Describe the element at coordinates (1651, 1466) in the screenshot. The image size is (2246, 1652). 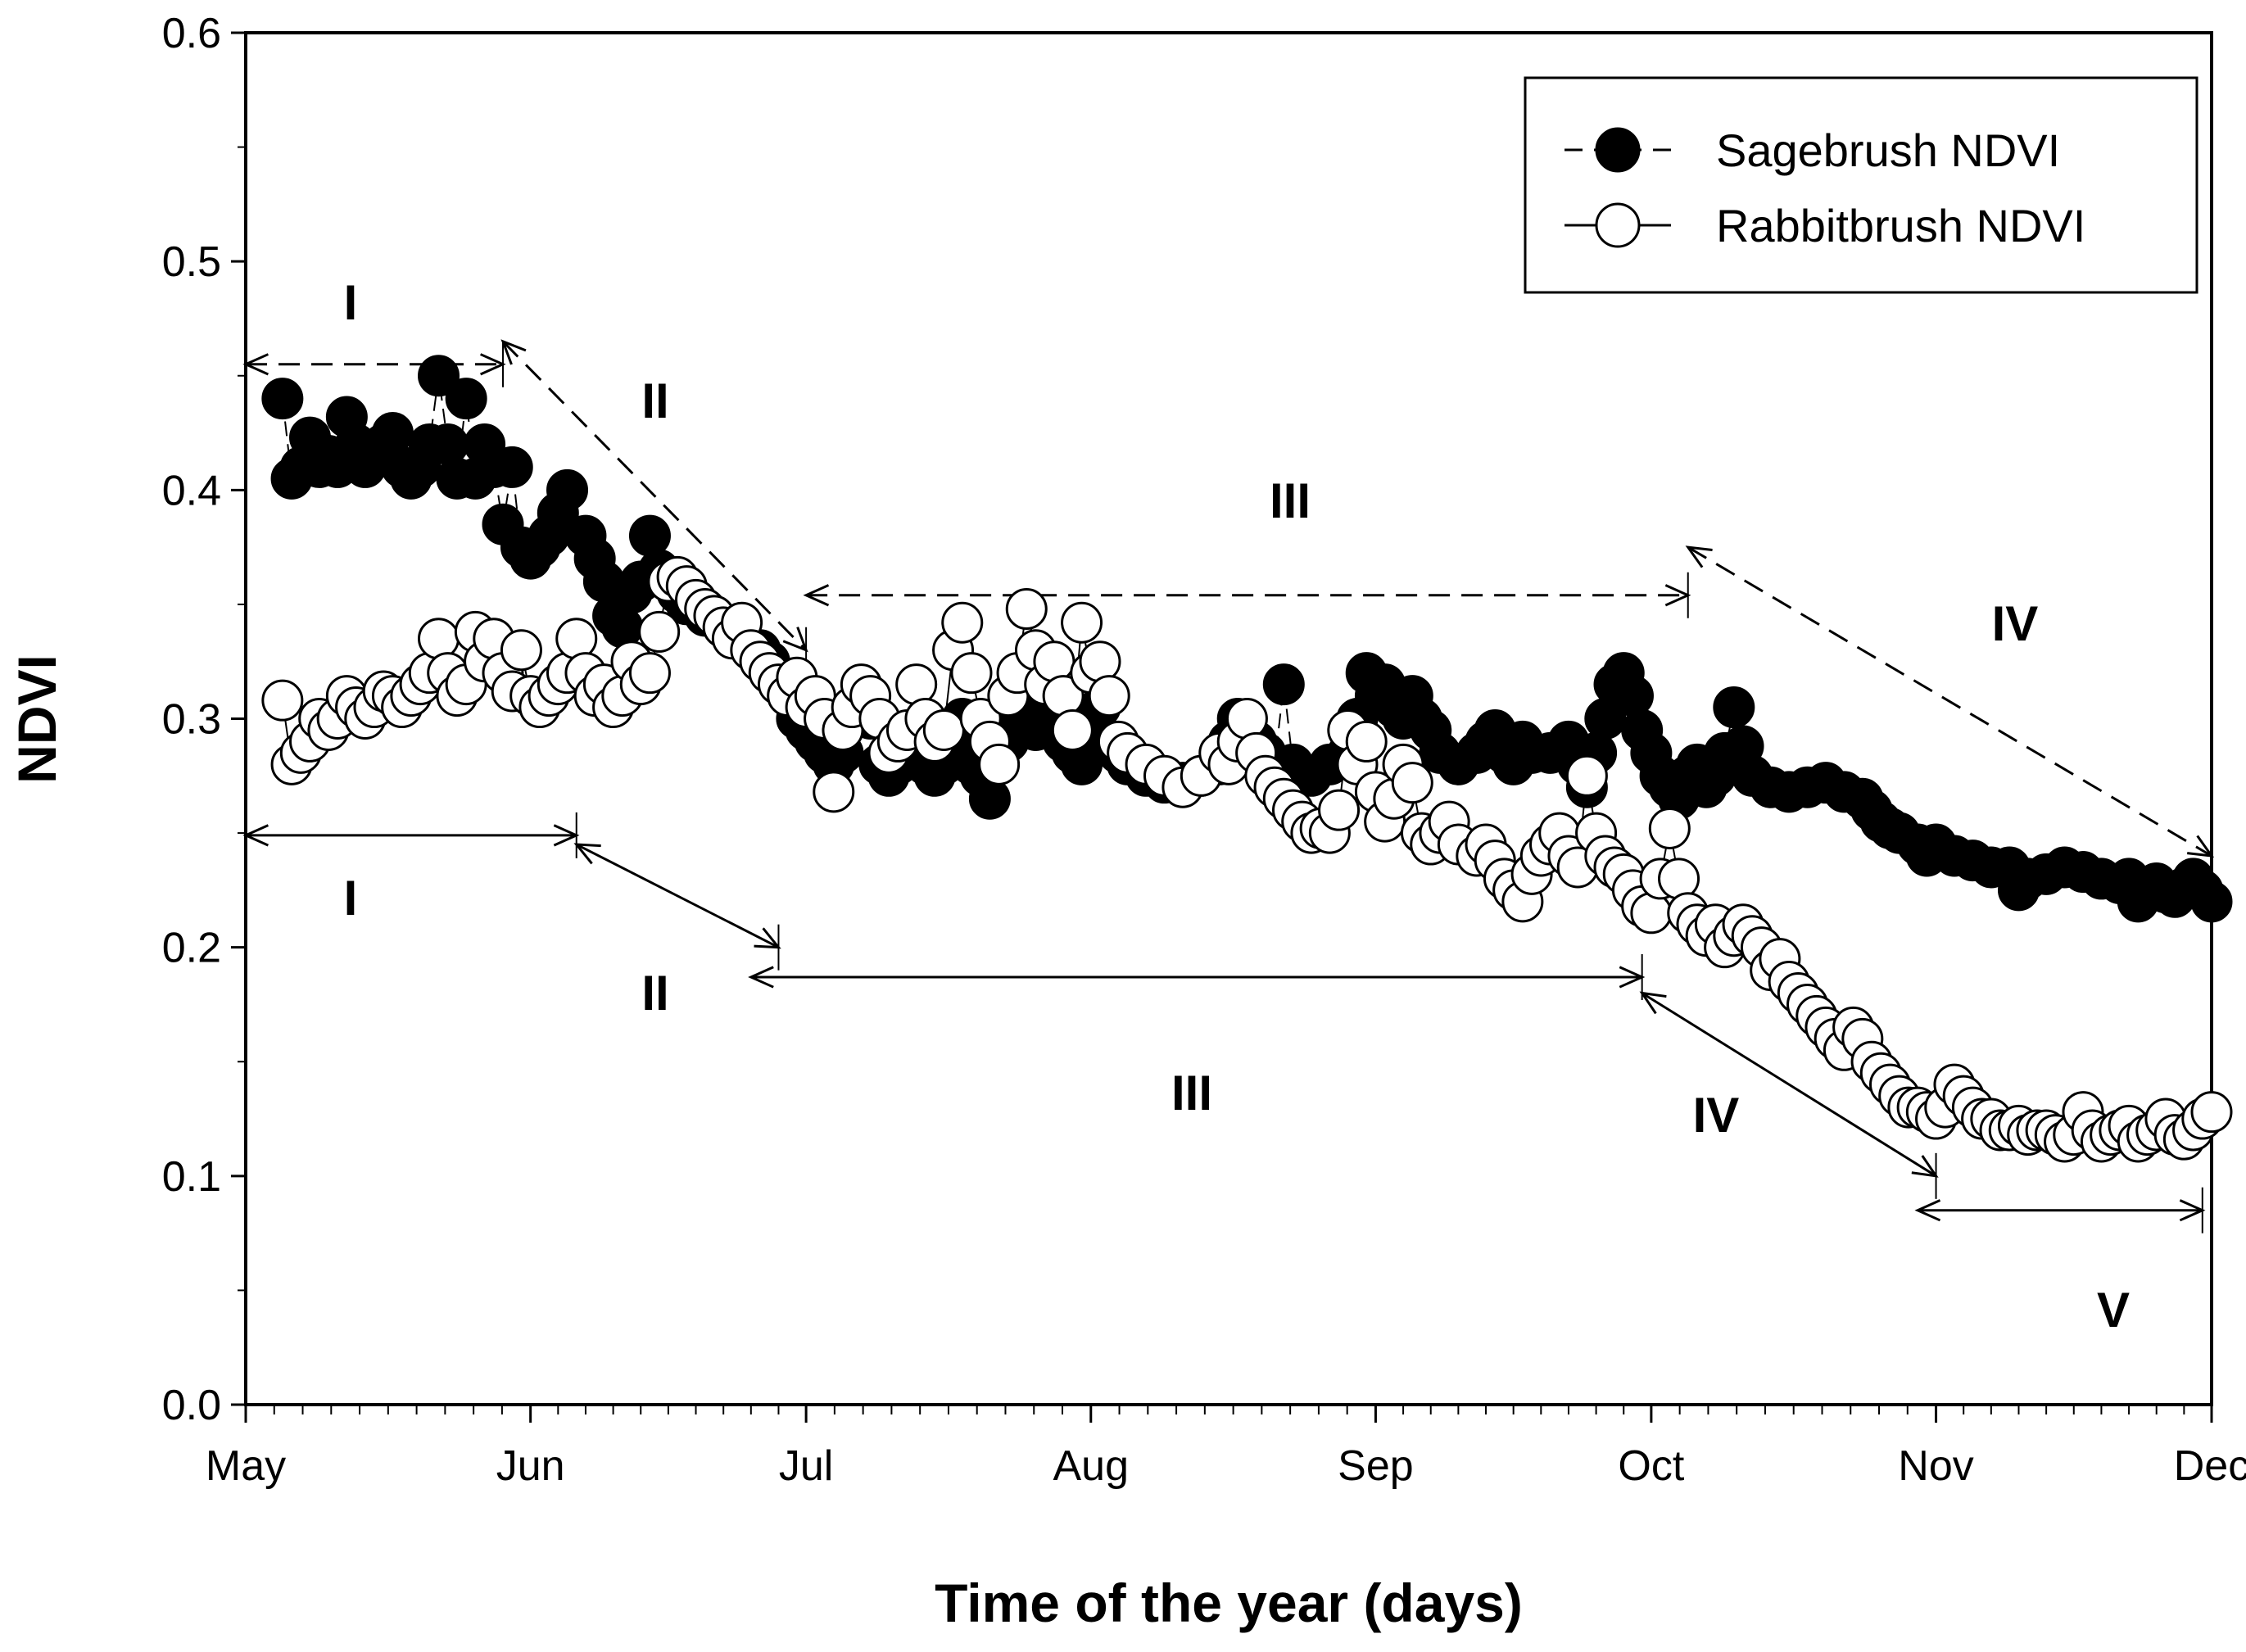
I see `x-tick-label: Oct` at that location.